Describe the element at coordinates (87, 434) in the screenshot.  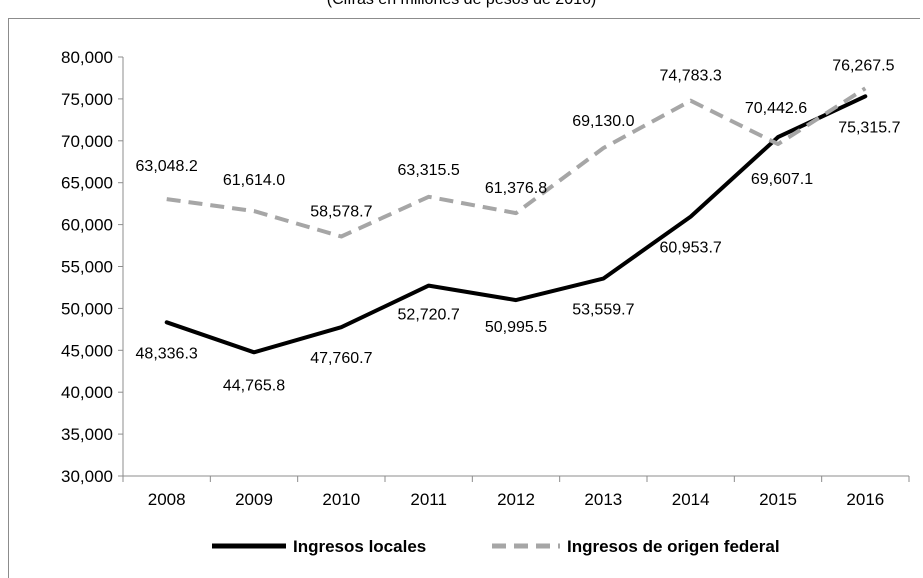
I see `y-tick-label: 35,000` at that location.